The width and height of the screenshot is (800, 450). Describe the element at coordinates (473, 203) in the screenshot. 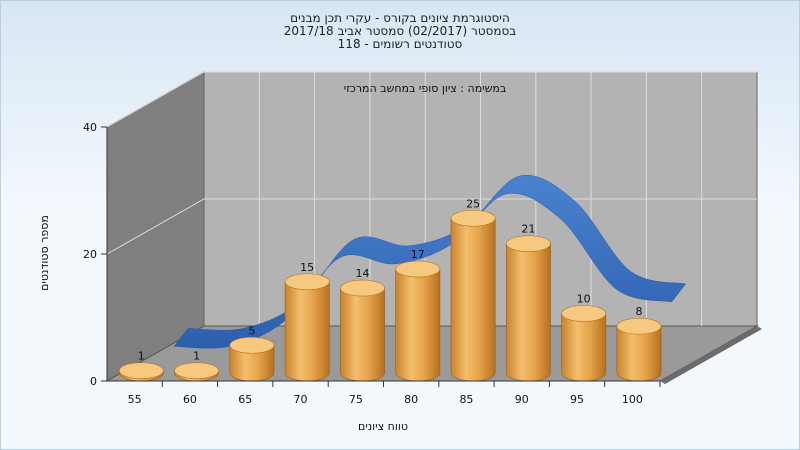

I see `data-label: 25` at that location.